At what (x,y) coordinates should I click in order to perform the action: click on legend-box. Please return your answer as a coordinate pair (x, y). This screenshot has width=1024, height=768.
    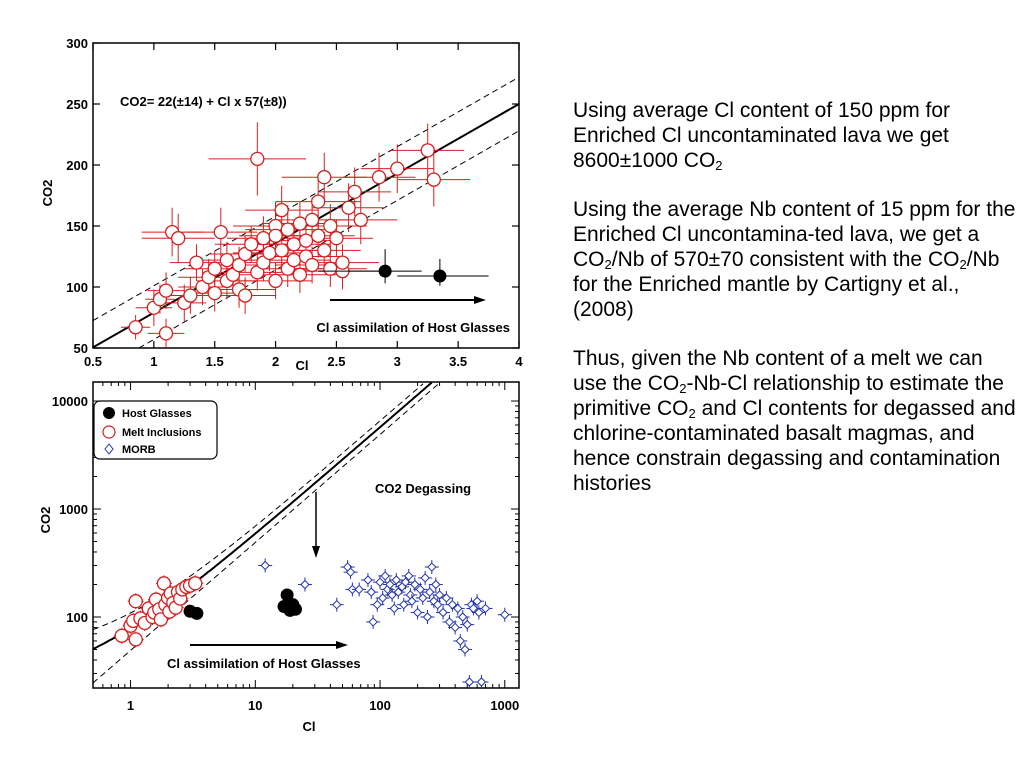
    Looking at the image, I should click on (155, 430).